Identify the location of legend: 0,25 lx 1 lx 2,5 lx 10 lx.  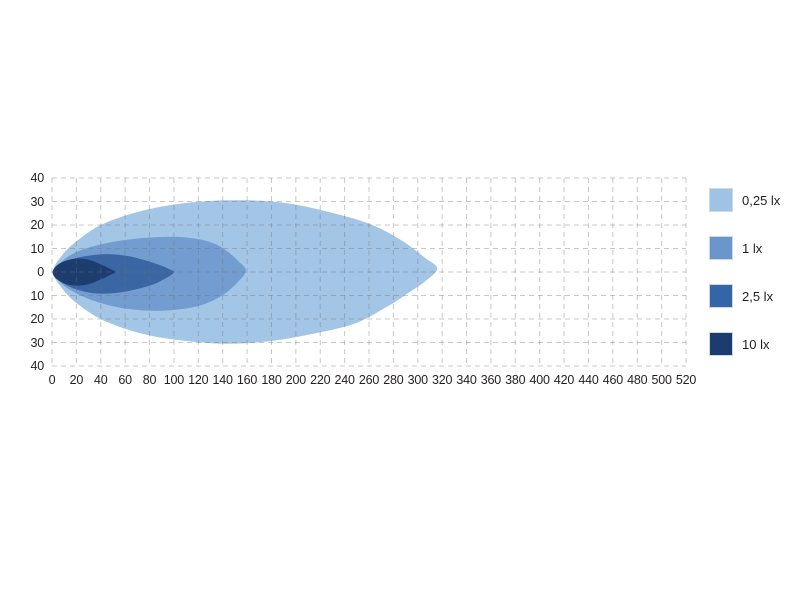
(754, 284).